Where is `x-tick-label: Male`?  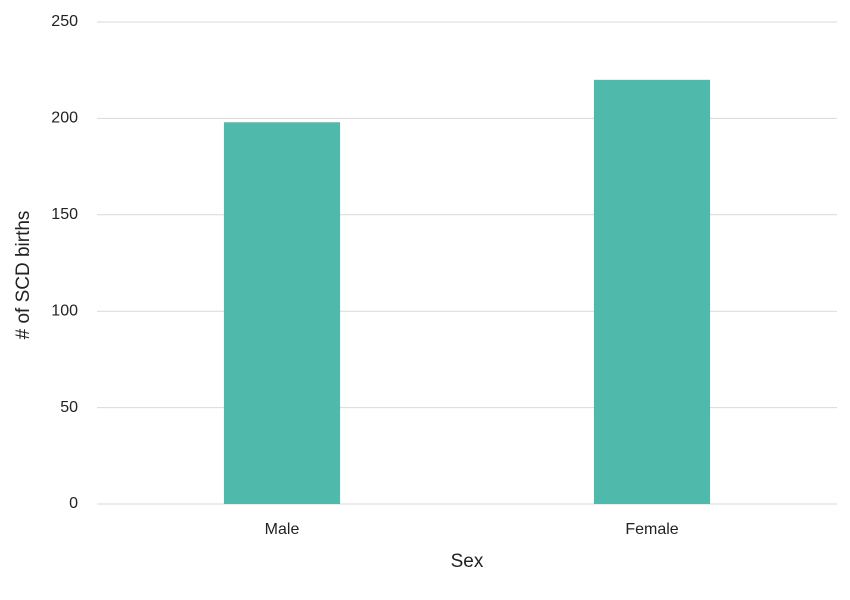
x-tick-label: Male is located at coordinates (282, 529).